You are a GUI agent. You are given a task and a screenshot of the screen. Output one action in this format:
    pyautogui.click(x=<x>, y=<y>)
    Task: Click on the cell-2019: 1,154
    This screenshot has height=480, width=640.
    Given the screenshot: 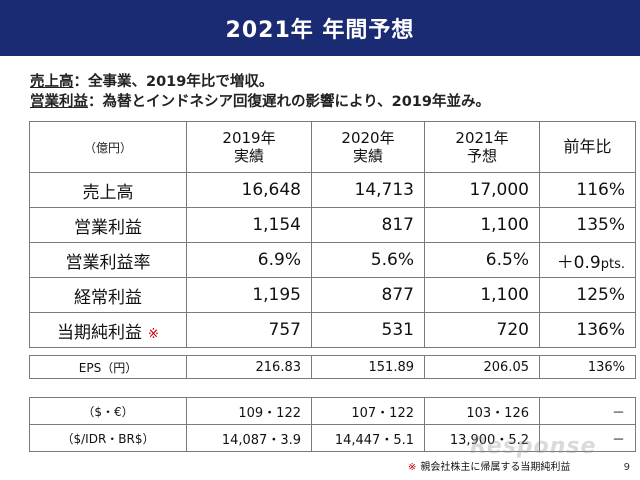 What is the action you would take?
    pyautogui.click(x=249, y=225)
    